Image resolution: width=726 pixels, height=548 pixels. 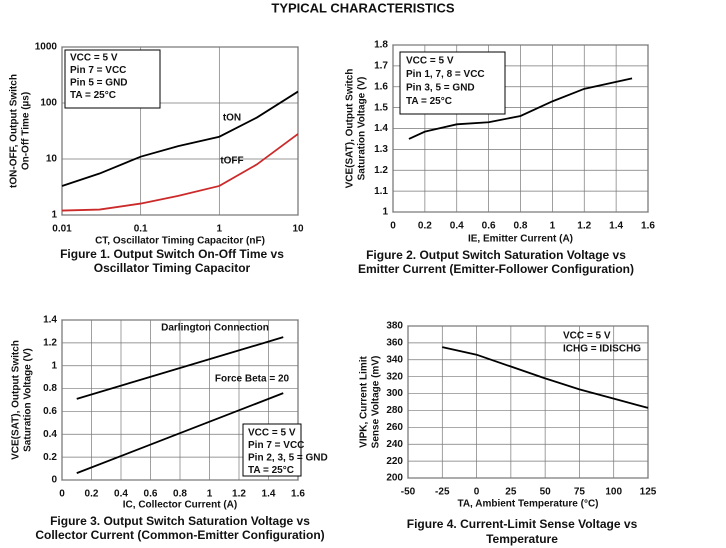 I want to click on y-tick-label: 340, so click(x=394, y=359).